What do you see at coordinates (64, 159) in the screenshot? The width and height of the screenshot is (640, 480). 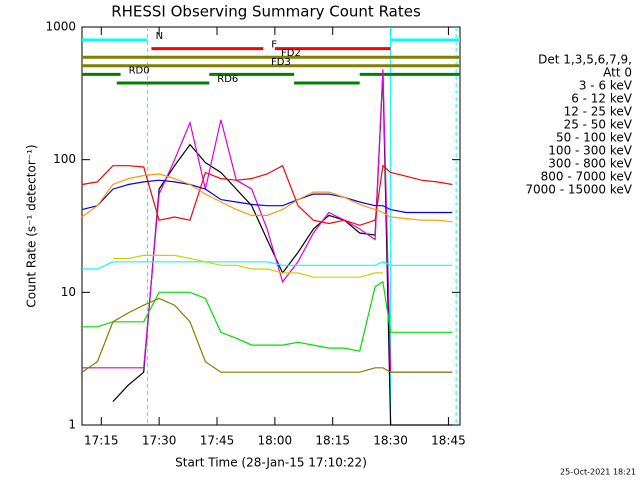 I see `y-tick-label: 100` at bounding box center [64, 159].